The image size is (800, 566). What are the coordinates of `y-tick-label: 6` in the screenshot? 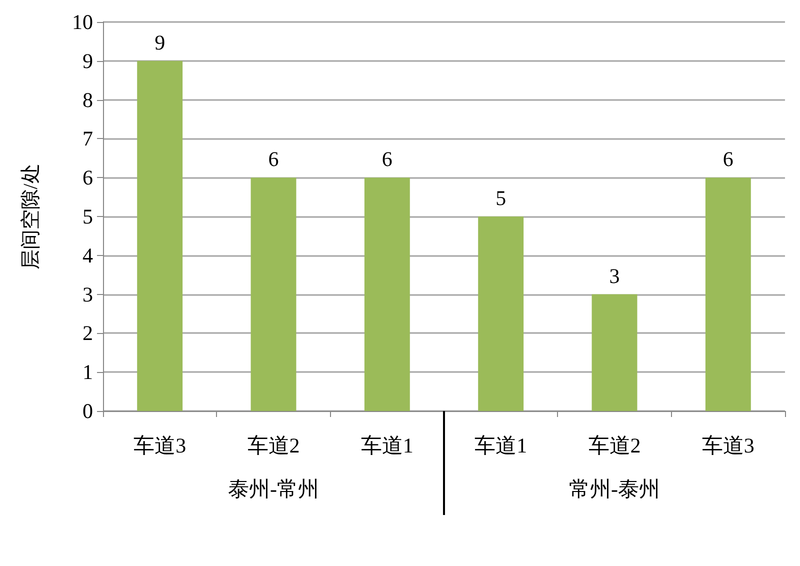 It's located at (87, 178).